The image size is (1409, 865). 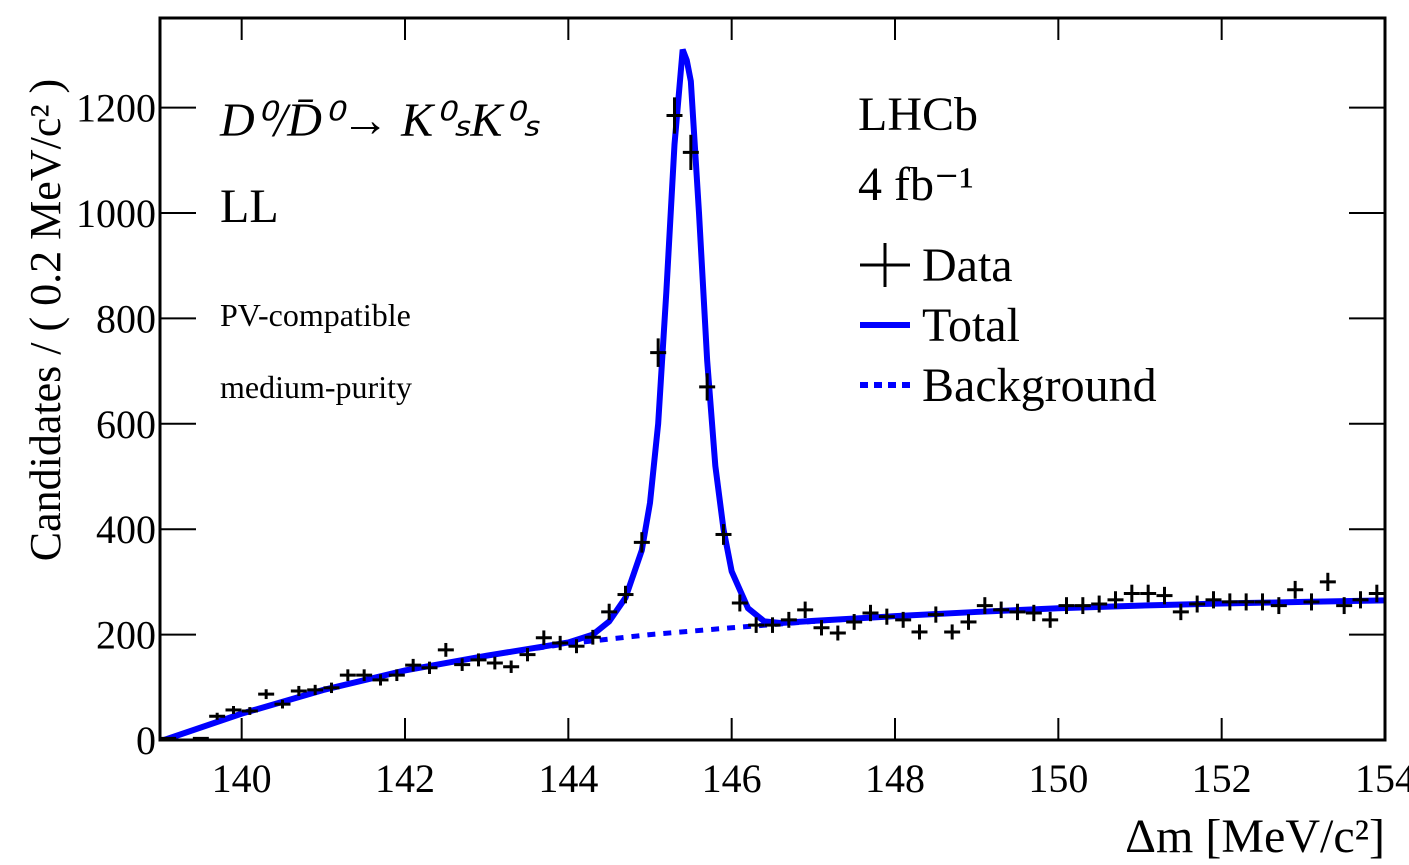 What do you see at coordinates (242, 778) in the screenshot?
I see `x-tick-label: 140` at bounding box center [242, 778].